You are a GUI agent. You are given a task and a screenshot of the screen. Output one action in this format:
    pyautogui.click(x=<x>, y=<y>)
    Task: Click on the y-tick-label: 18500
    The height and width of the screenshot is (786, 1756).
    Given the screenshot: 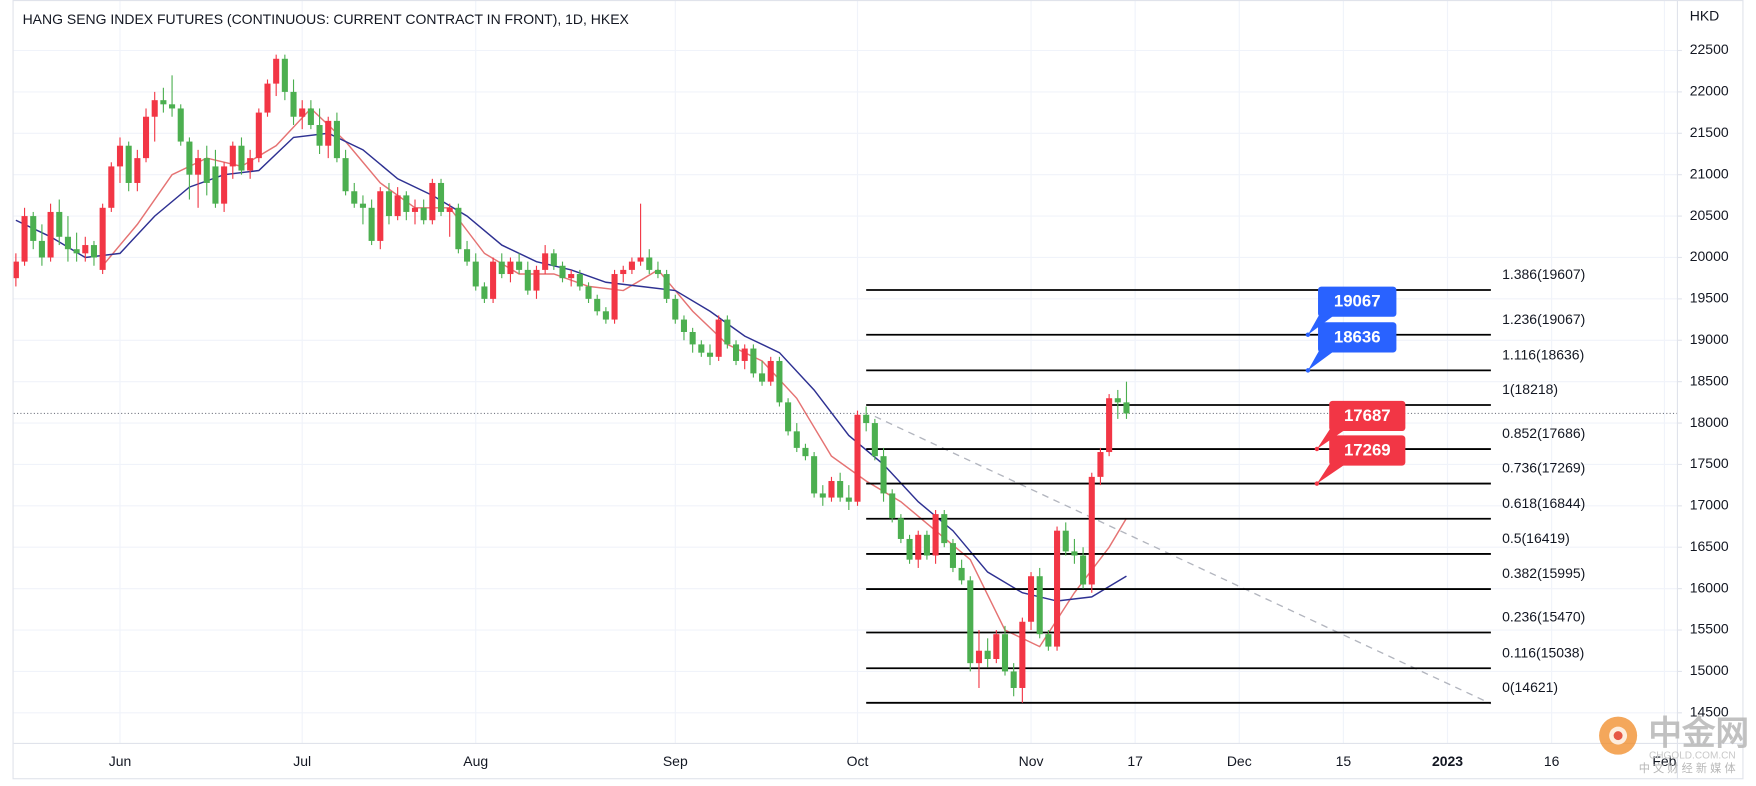 What is the action you would take?
    pyautogui.click(x=1709, y=380)
    